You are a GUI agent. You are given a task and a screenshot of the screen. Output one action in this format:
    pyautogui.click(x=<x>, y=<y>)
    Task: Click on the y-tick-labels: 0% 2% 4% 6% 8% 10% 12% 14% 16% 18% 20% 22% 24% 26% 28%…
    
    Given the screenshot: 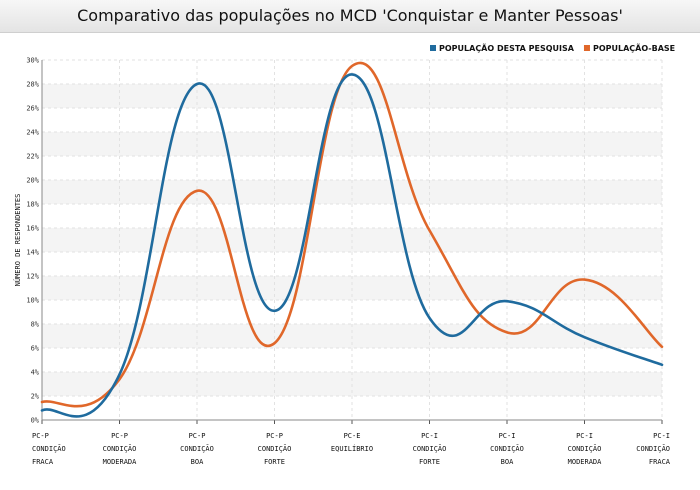 What is the action you would take?
    pyautogui.click(x=32, y=241)
    